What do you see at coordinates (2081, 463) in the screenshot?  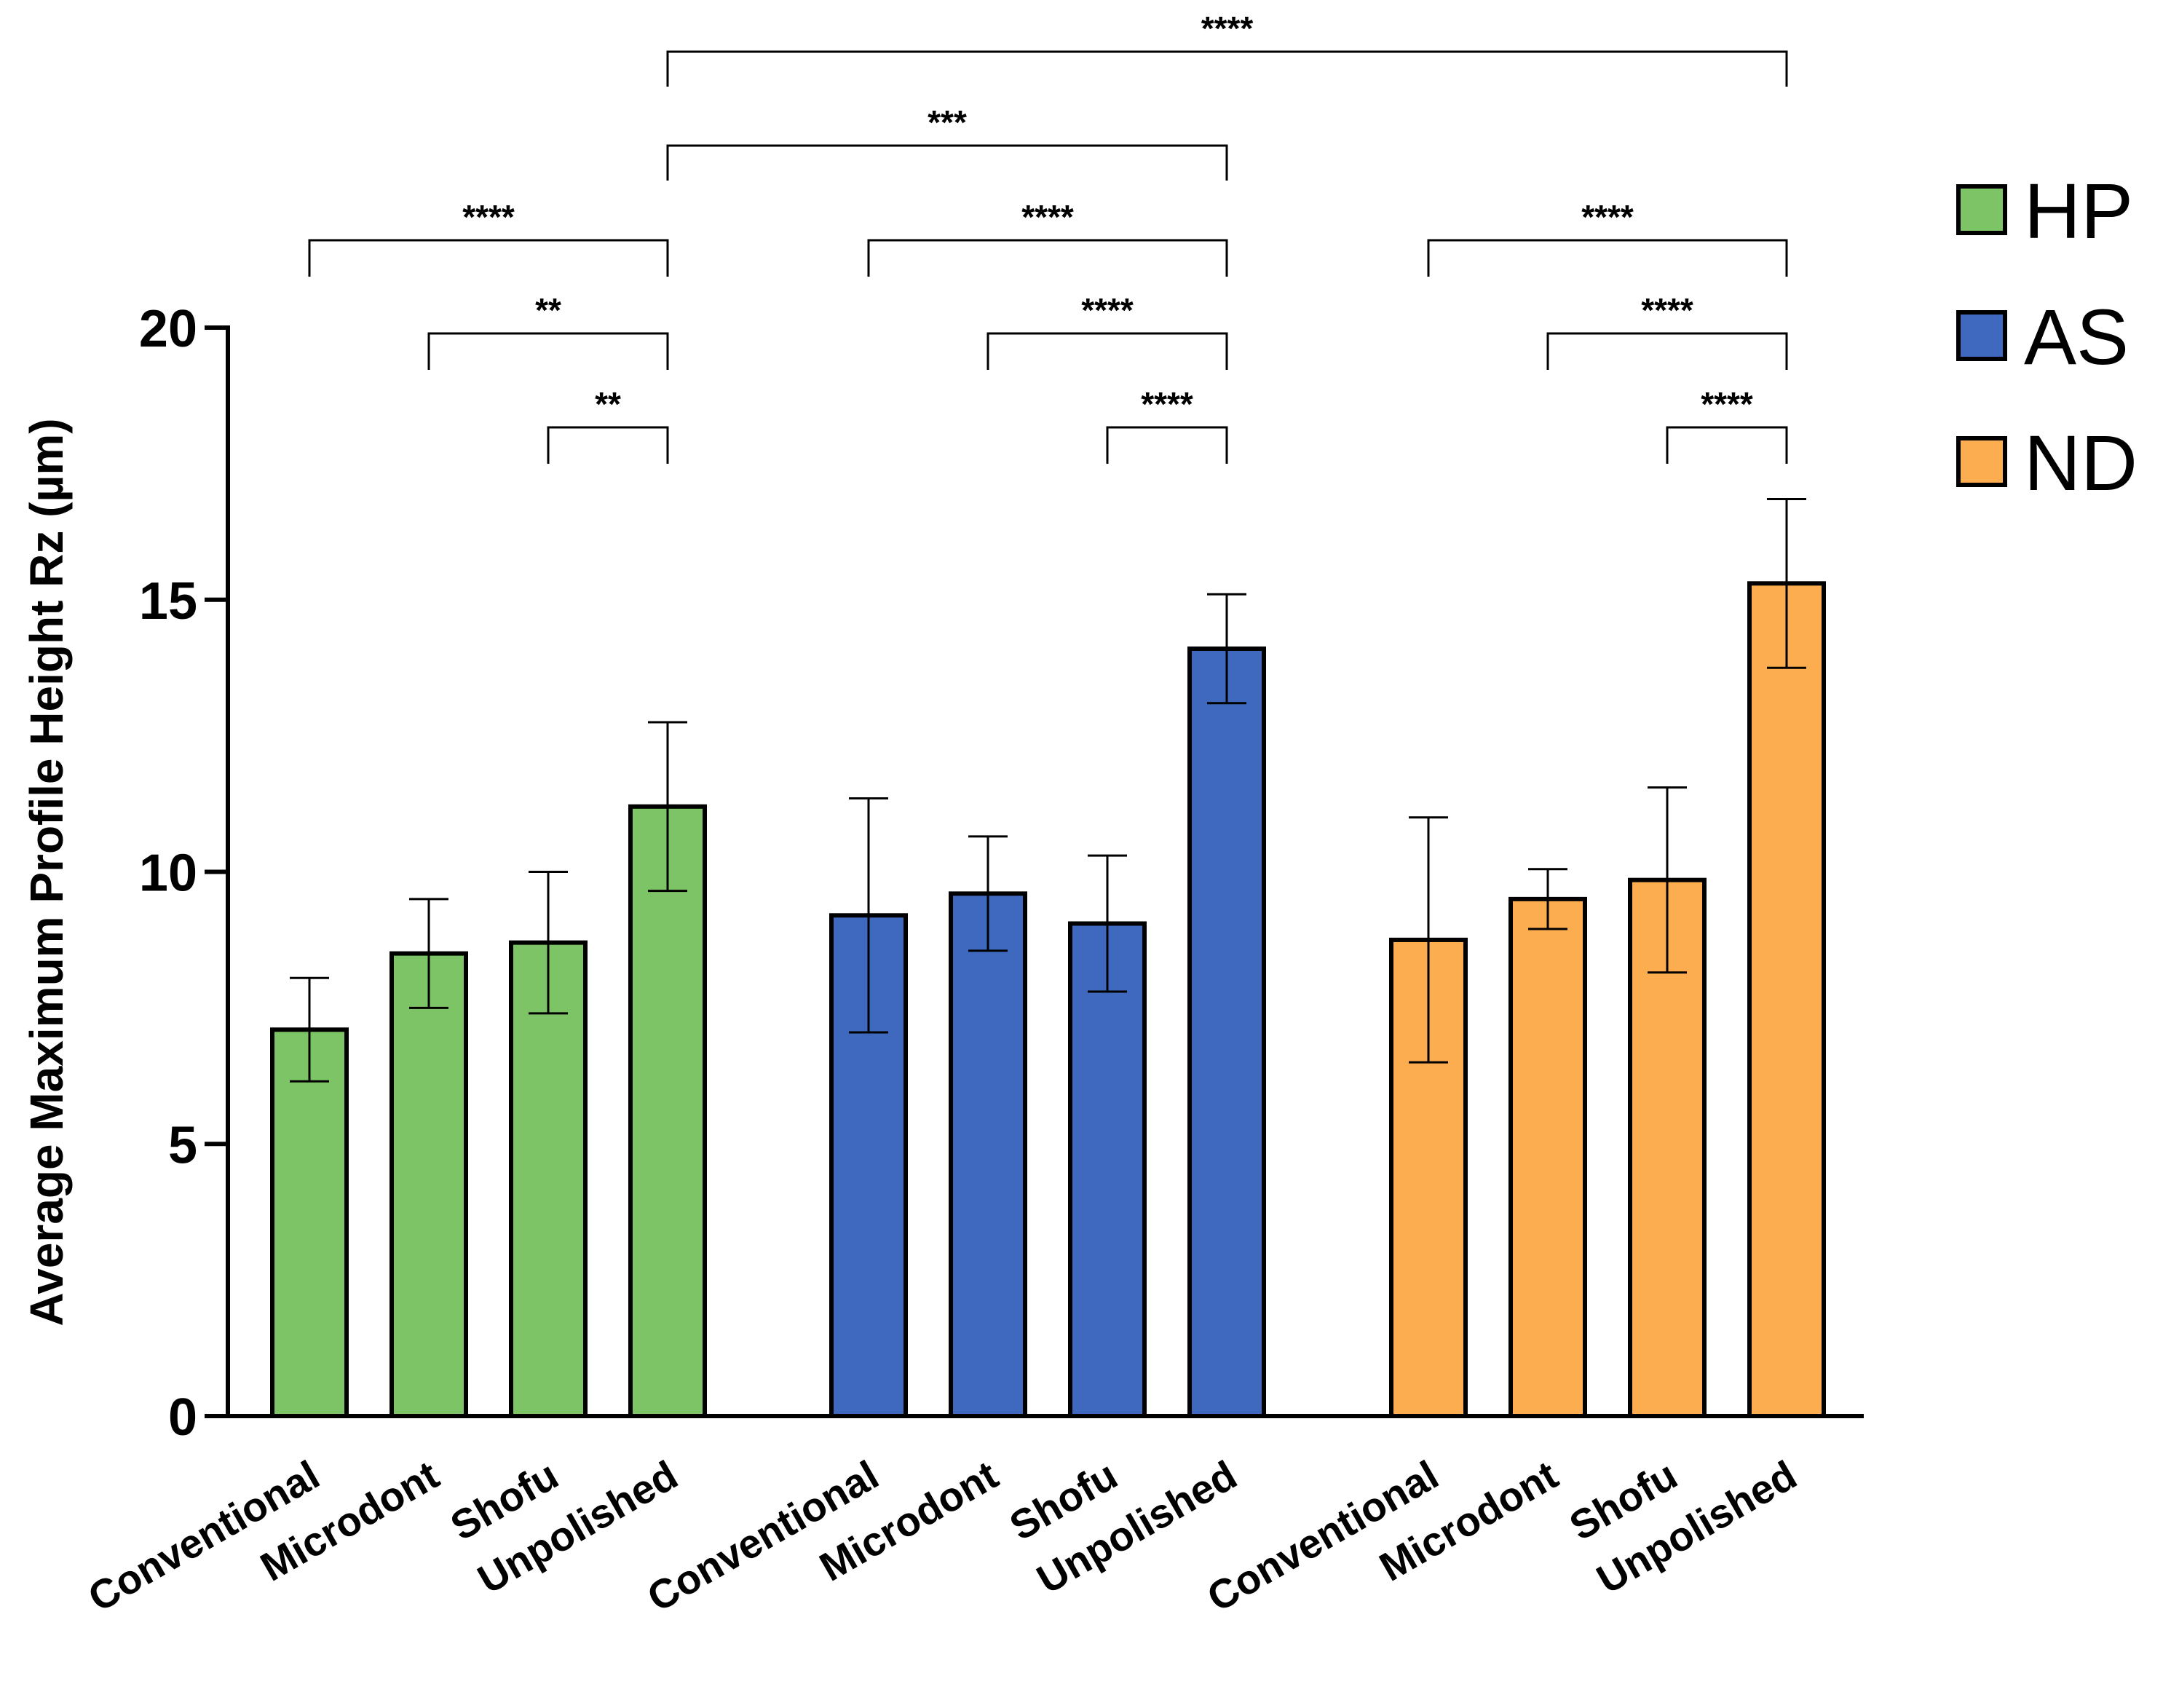 I see `legend-label: ND` at bounding box center [2081, 463].